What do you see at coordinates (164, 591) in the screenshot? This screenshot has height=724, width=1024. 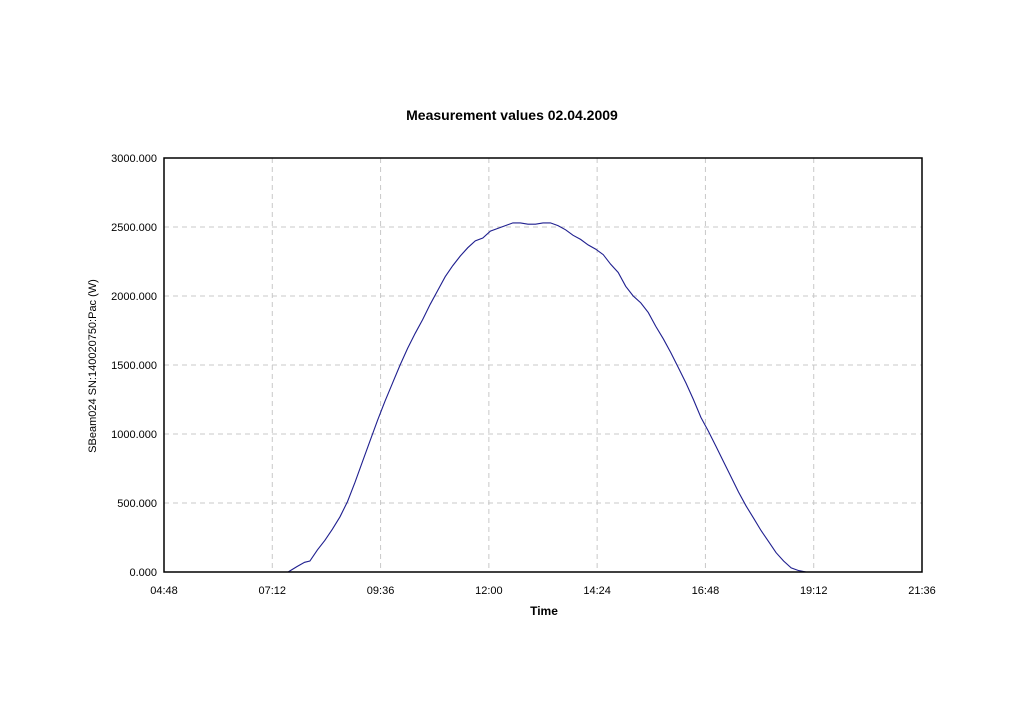 I see `x-tick-label: 04:48` at bounding box center [164, 591].